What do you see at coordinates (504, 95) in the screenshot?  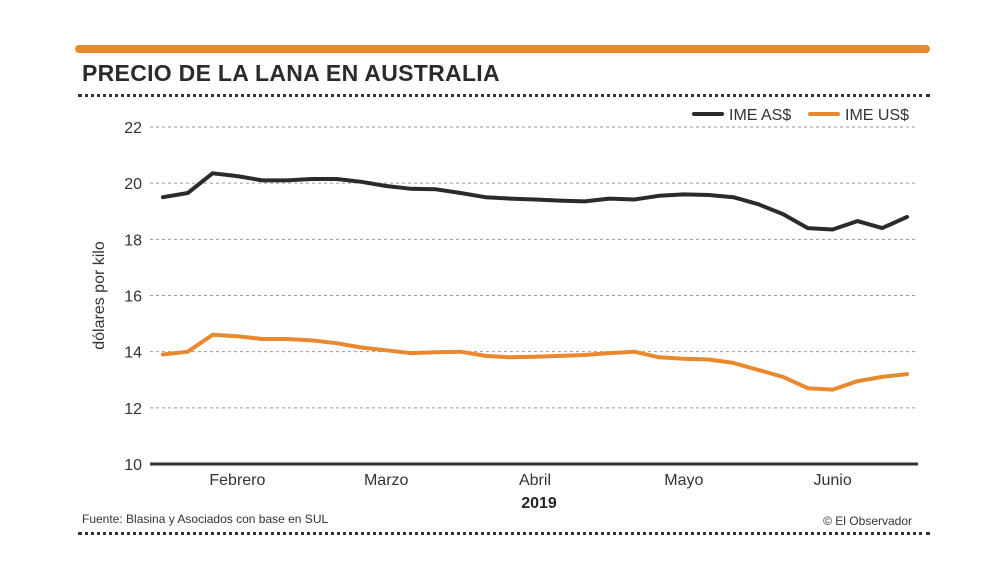 I see `top-dotted-divider` at bounding box center [504, 95].